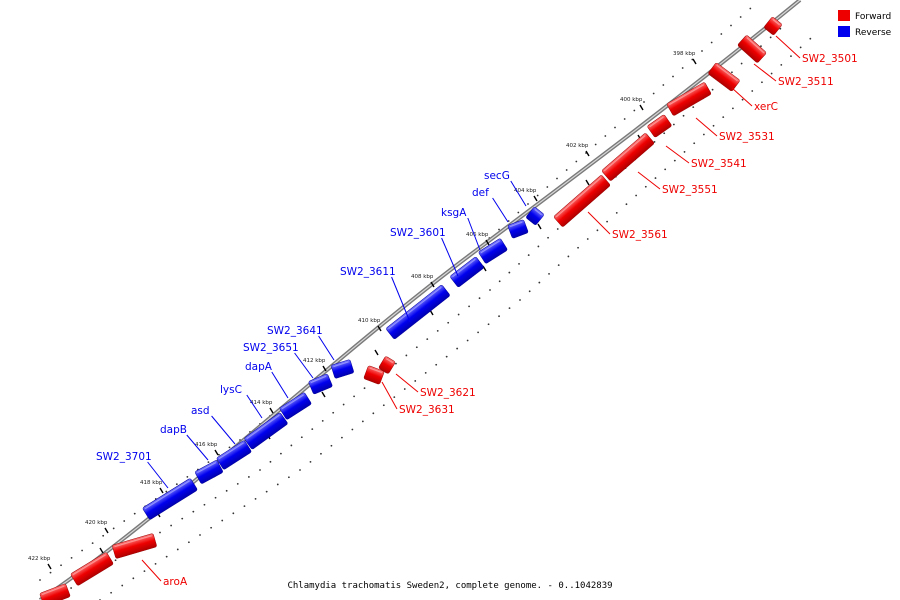 This screenshot has width=900, height=600. I want to click on gene-label-sw2-3621: SW2_3621, so click(448, 393).